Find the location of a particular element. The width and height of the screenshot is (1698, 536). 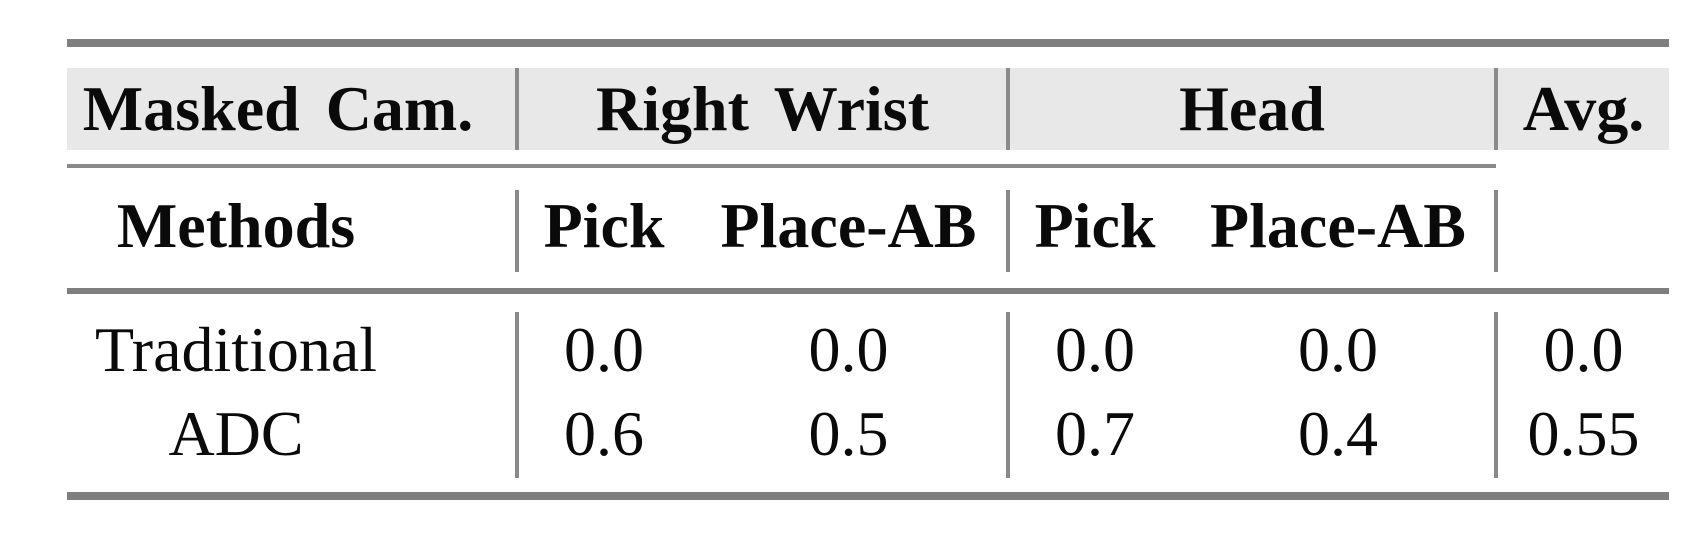

row-adc-head-pick: 0.7 is located at coordinates (1095, 433).